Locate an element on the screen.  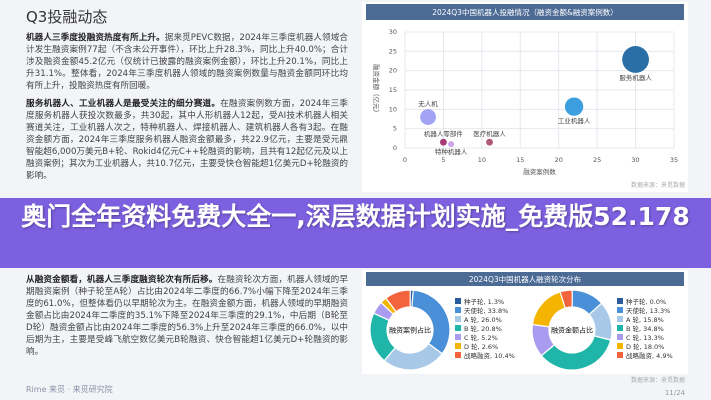
x-axis-label: 融资案例数 is located at coordinates (539, 171).